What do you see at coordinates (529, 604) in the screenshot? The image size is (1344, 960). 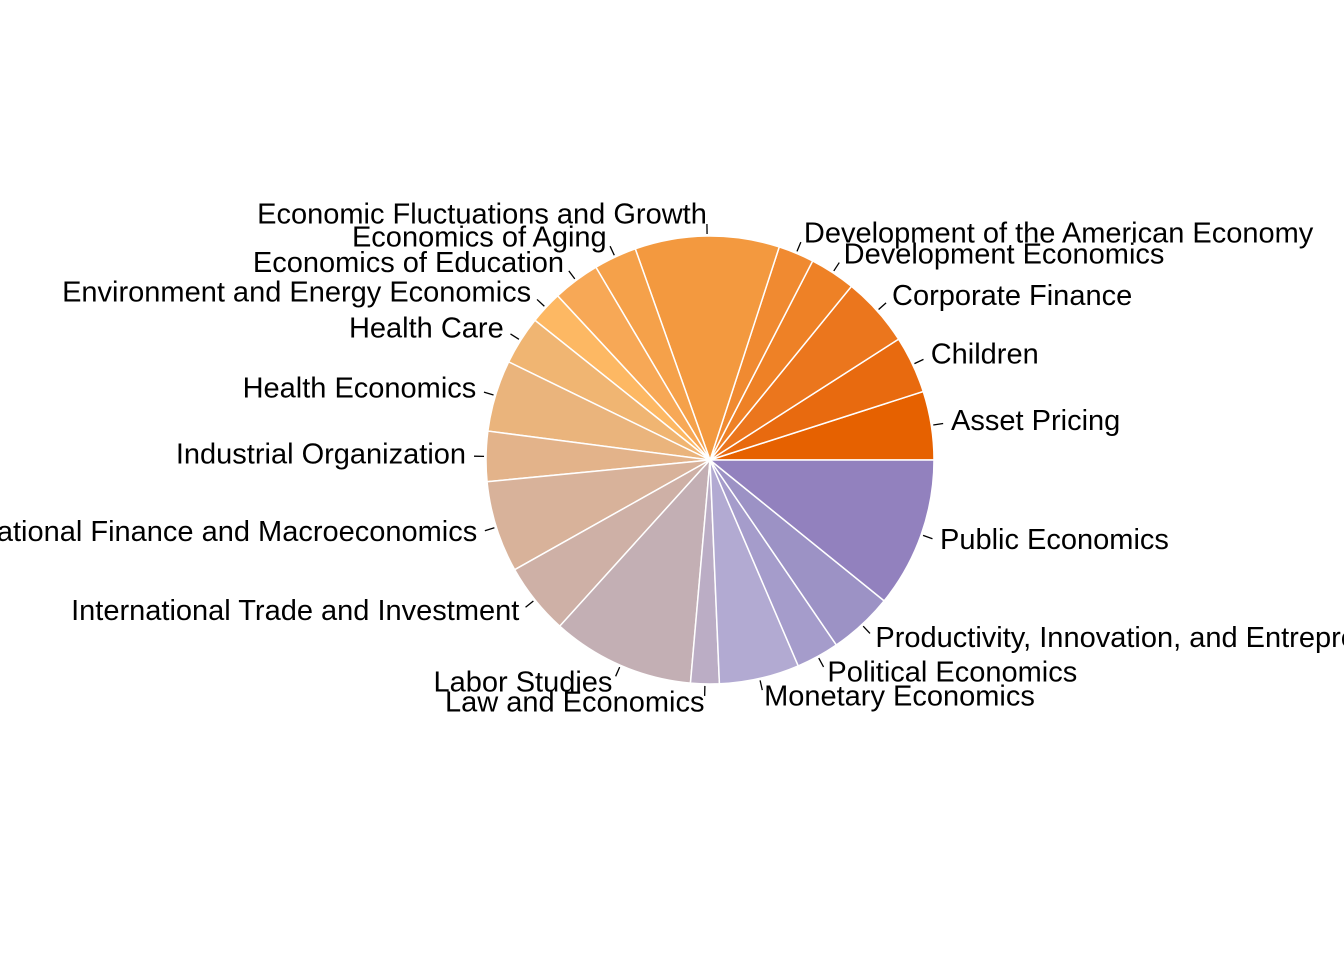 I see `label-tick-international-trade-and-investment` at bounding box center [529, 604].